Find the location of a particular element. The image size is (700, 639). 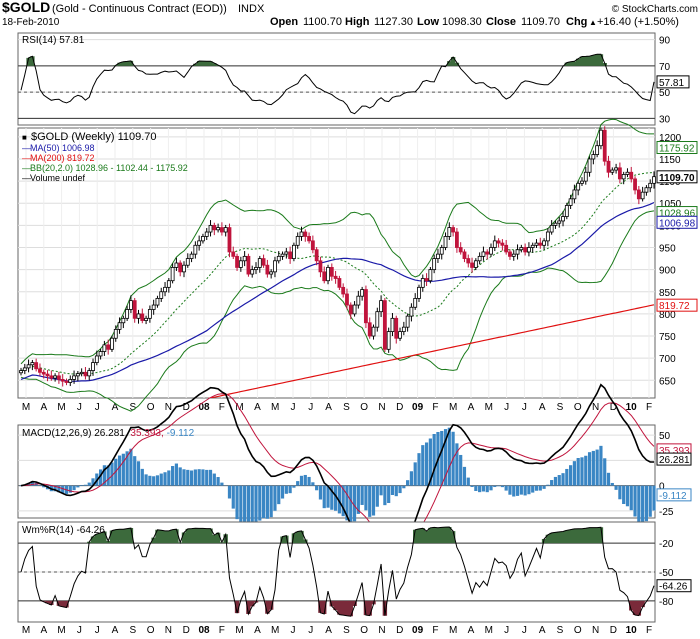

price-legend-marker: ■ is located at coordinates (24, 137).